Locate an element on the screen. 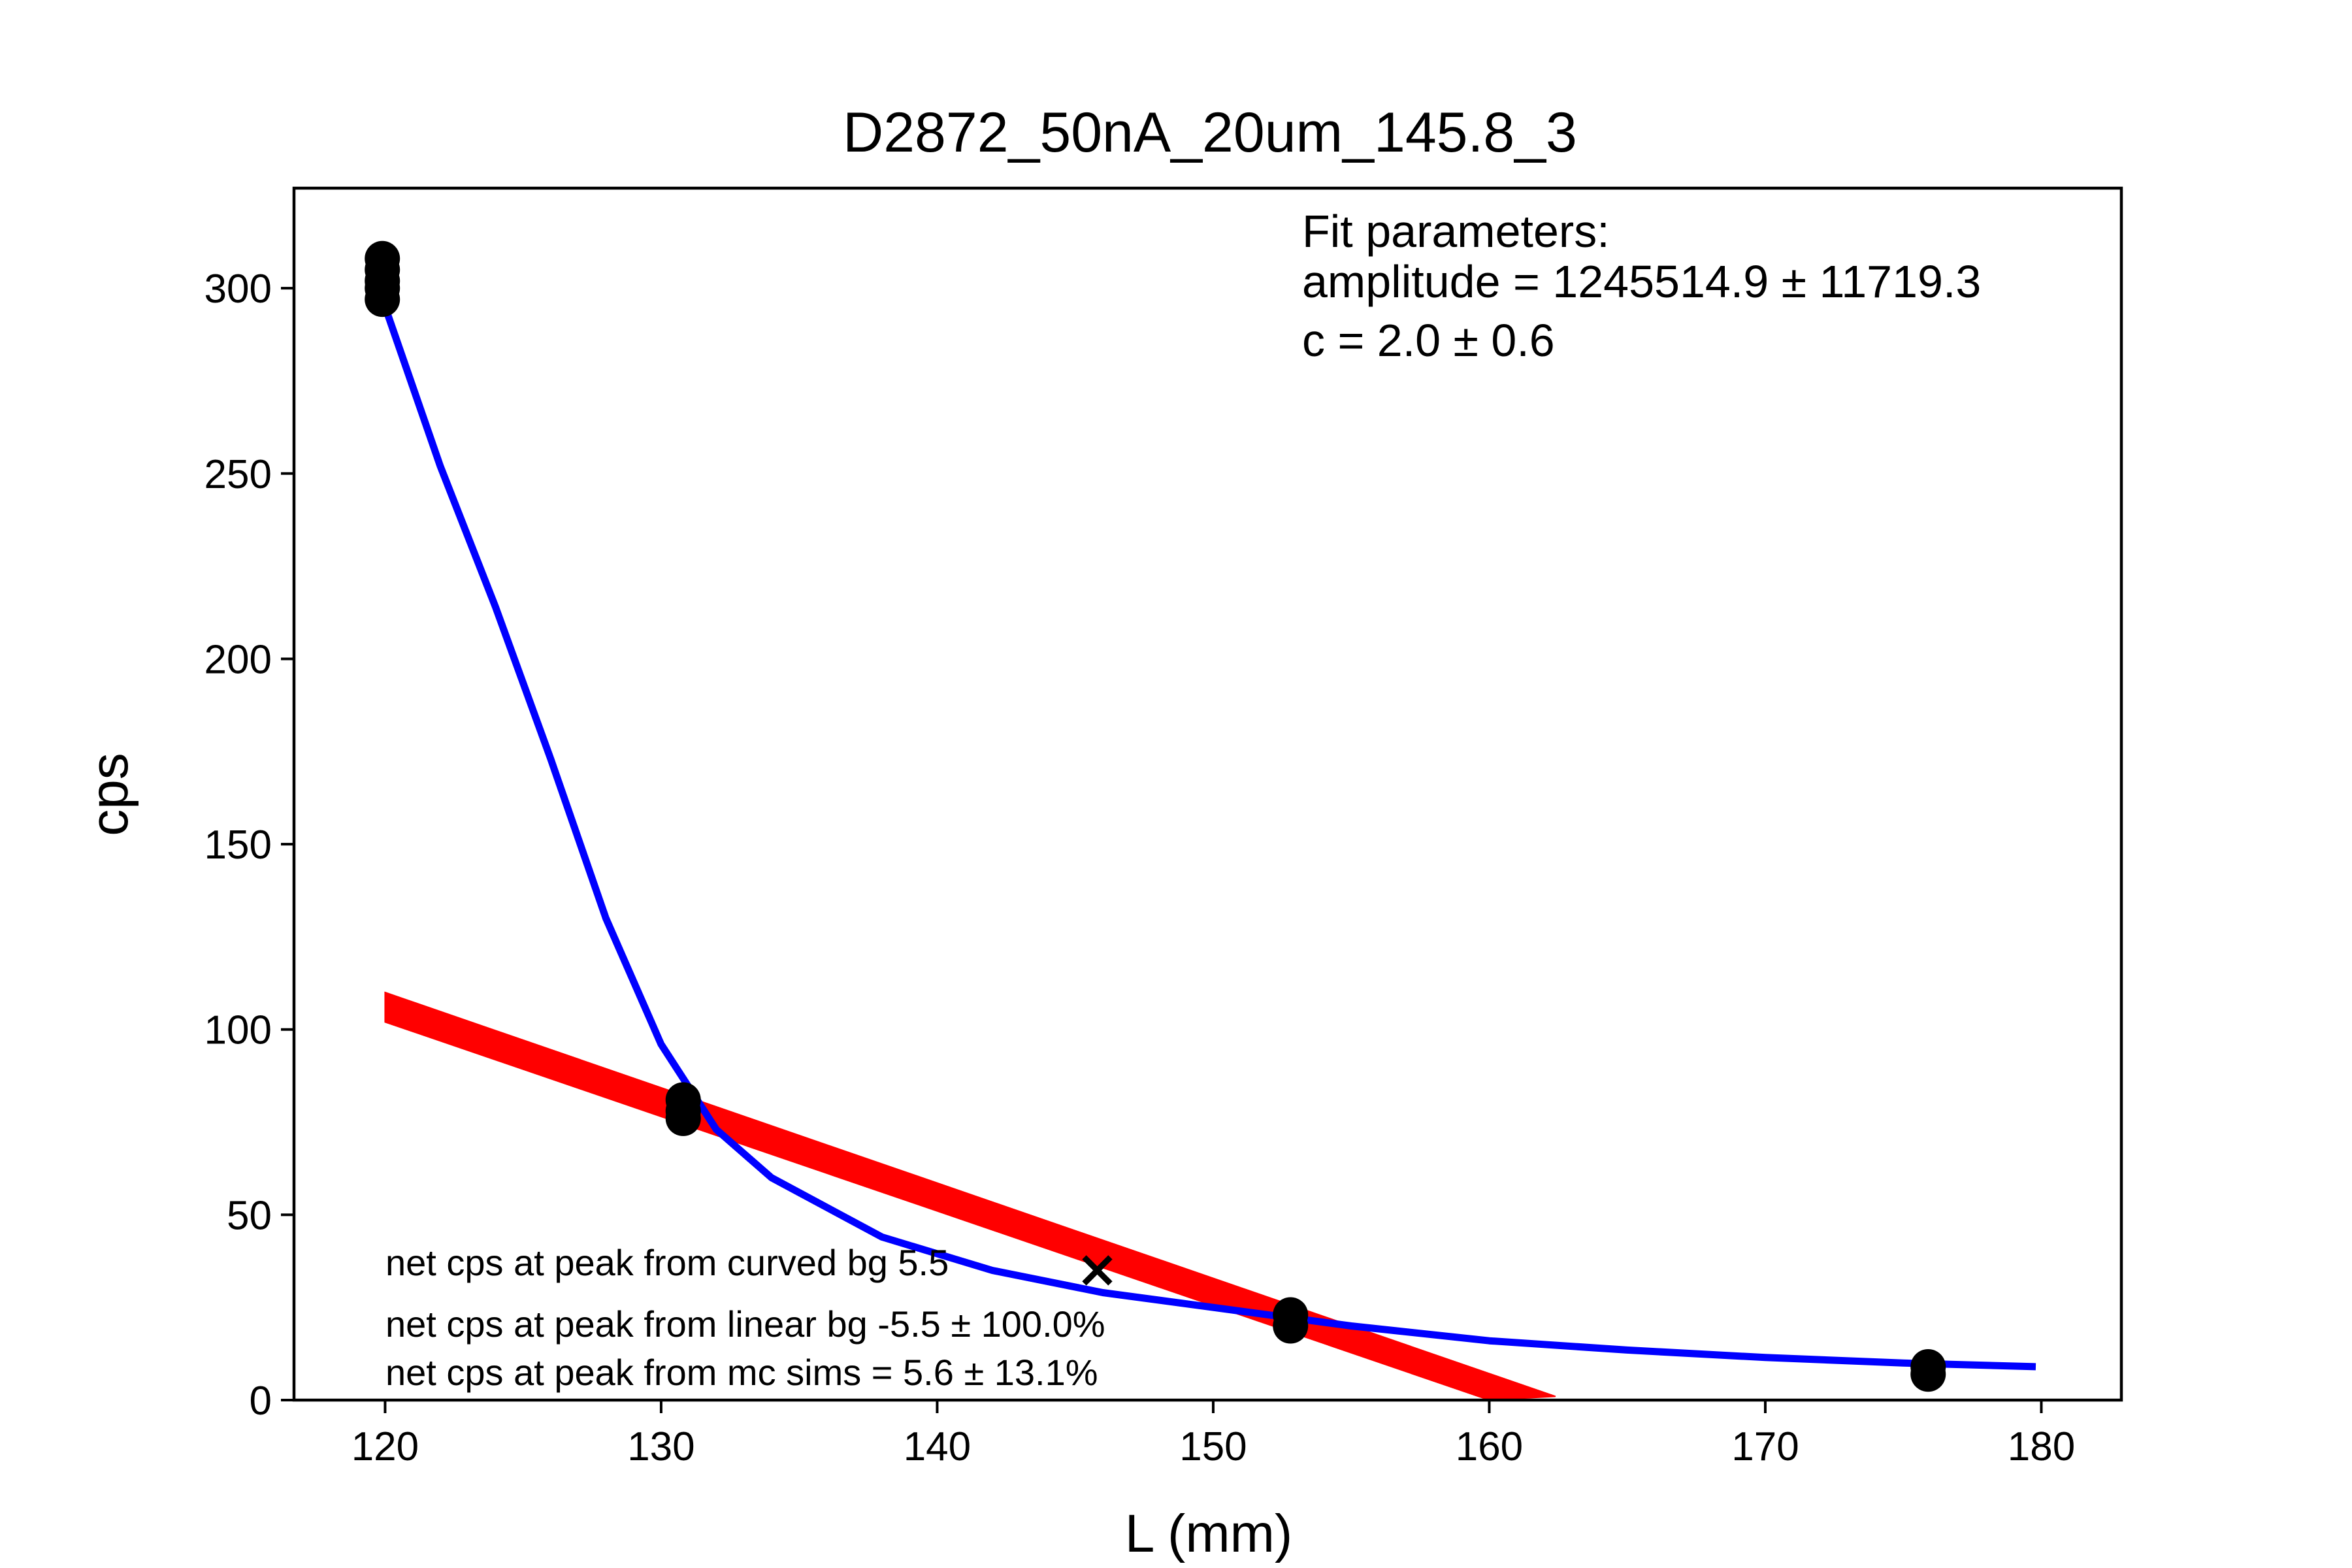 This screenshot has width=2352, height=1568. fit-c-text: c = 2.0 ± 0.6 is located at coordinates (1428, 340).